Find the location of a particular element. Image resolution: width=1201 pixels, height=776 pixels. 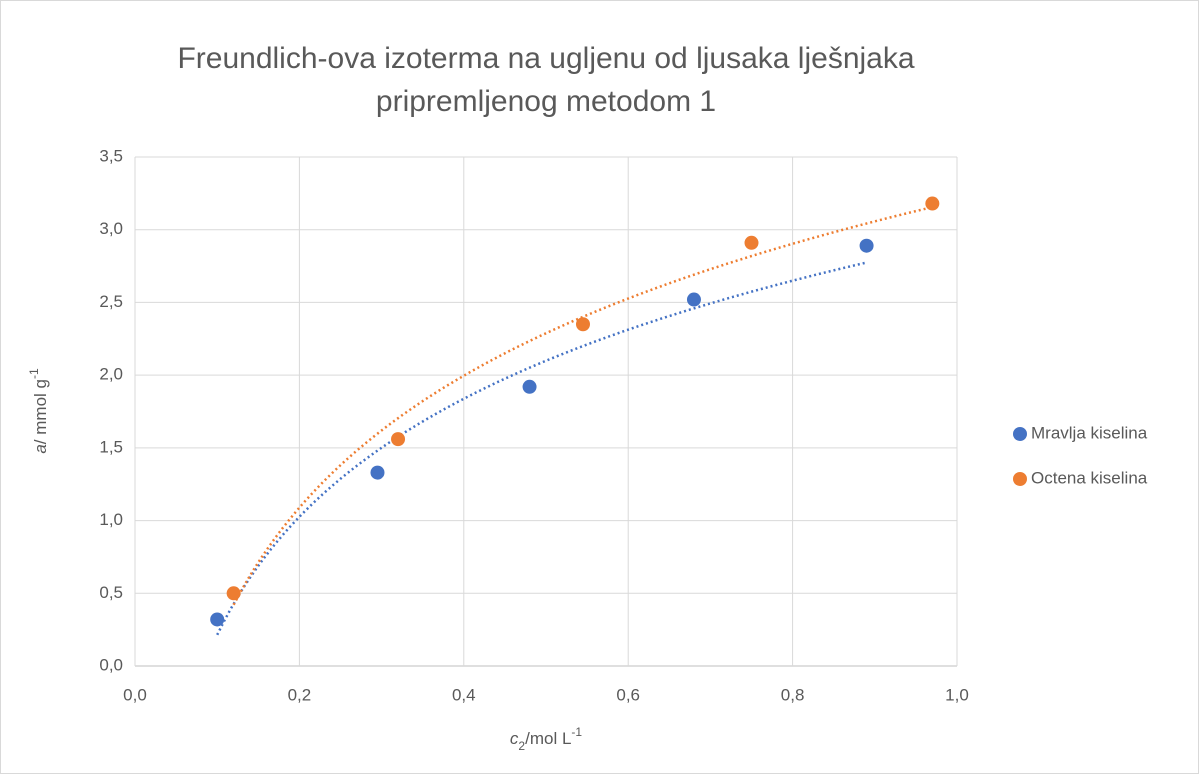

y-axis-label: a/ mmol g-1 is located at coordinates (38, 411).